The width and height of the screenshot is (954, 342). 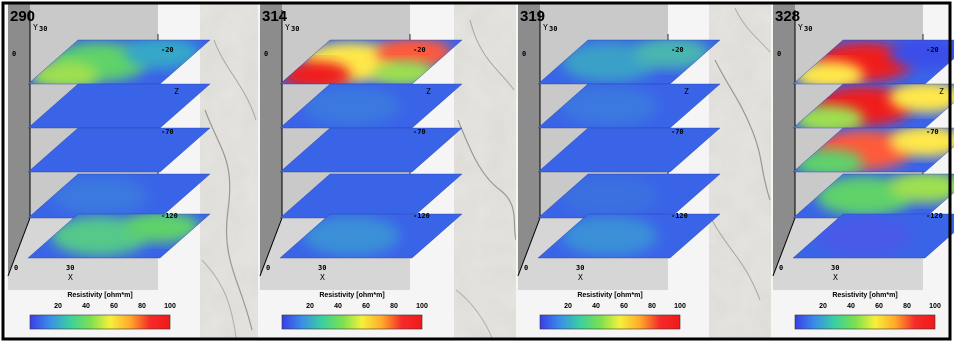 I want to click on z-axis-label: Z, so click(x=686, y=91).